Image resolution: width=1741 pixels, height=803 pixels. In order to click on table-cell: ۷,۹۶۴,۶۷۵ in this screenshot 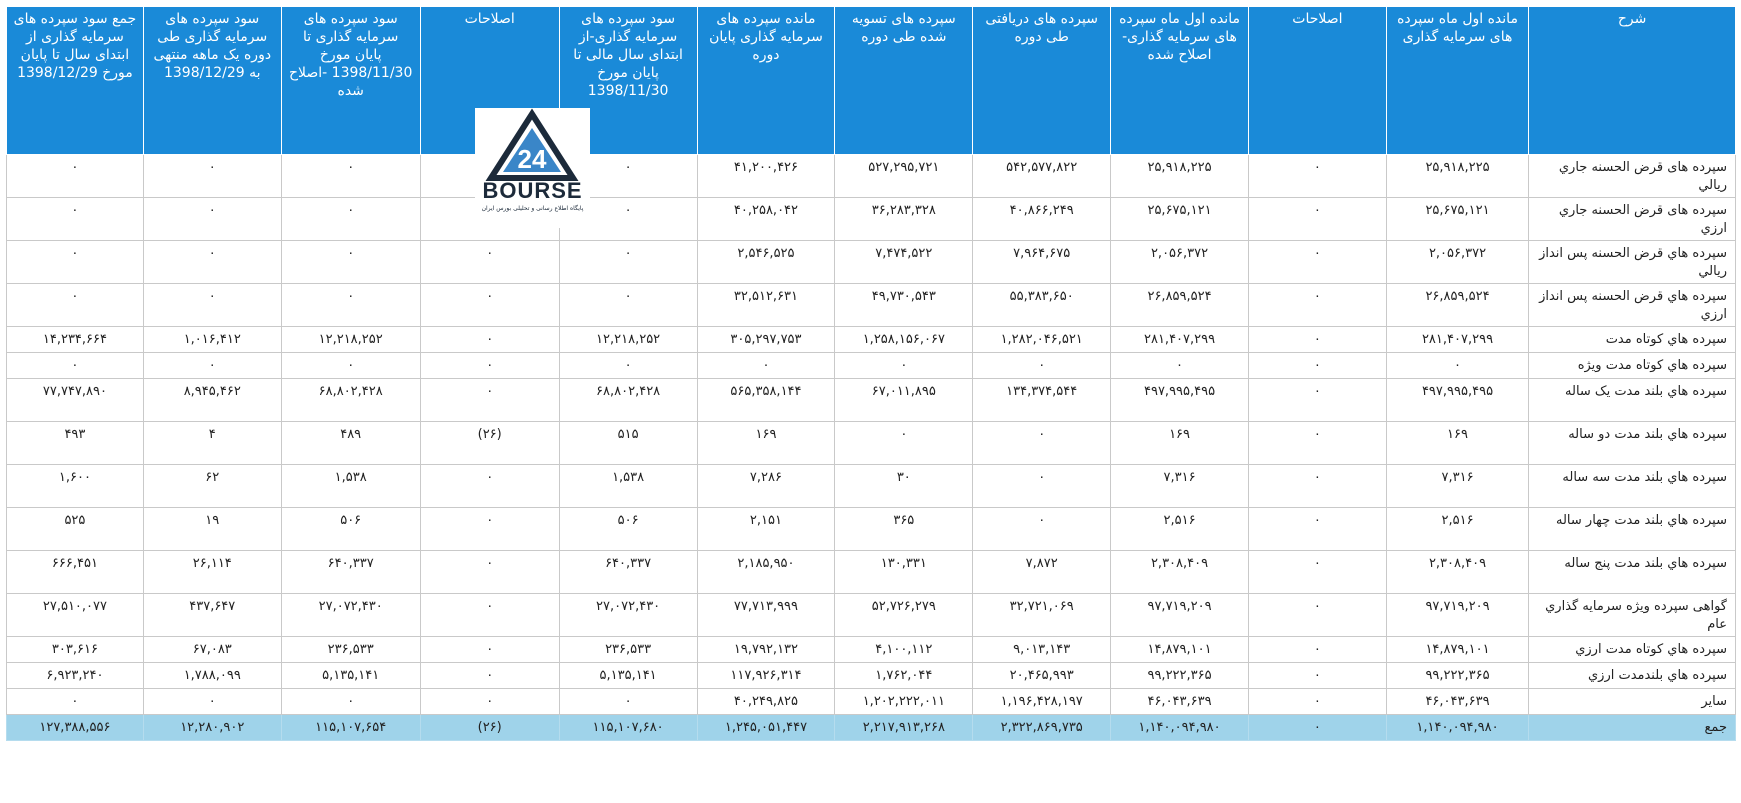, I will do `click(1042, 262)`.